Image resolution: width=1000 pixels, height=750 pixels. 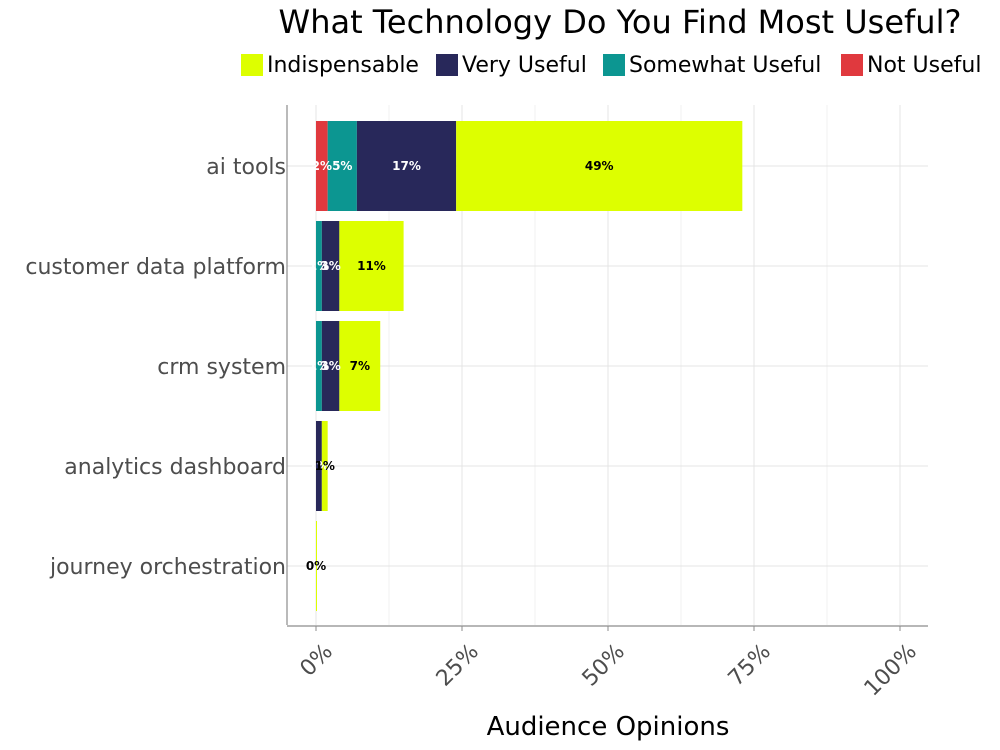 I want to click on legend-swatch-somewhat-useful, so click(x=614, y=65).